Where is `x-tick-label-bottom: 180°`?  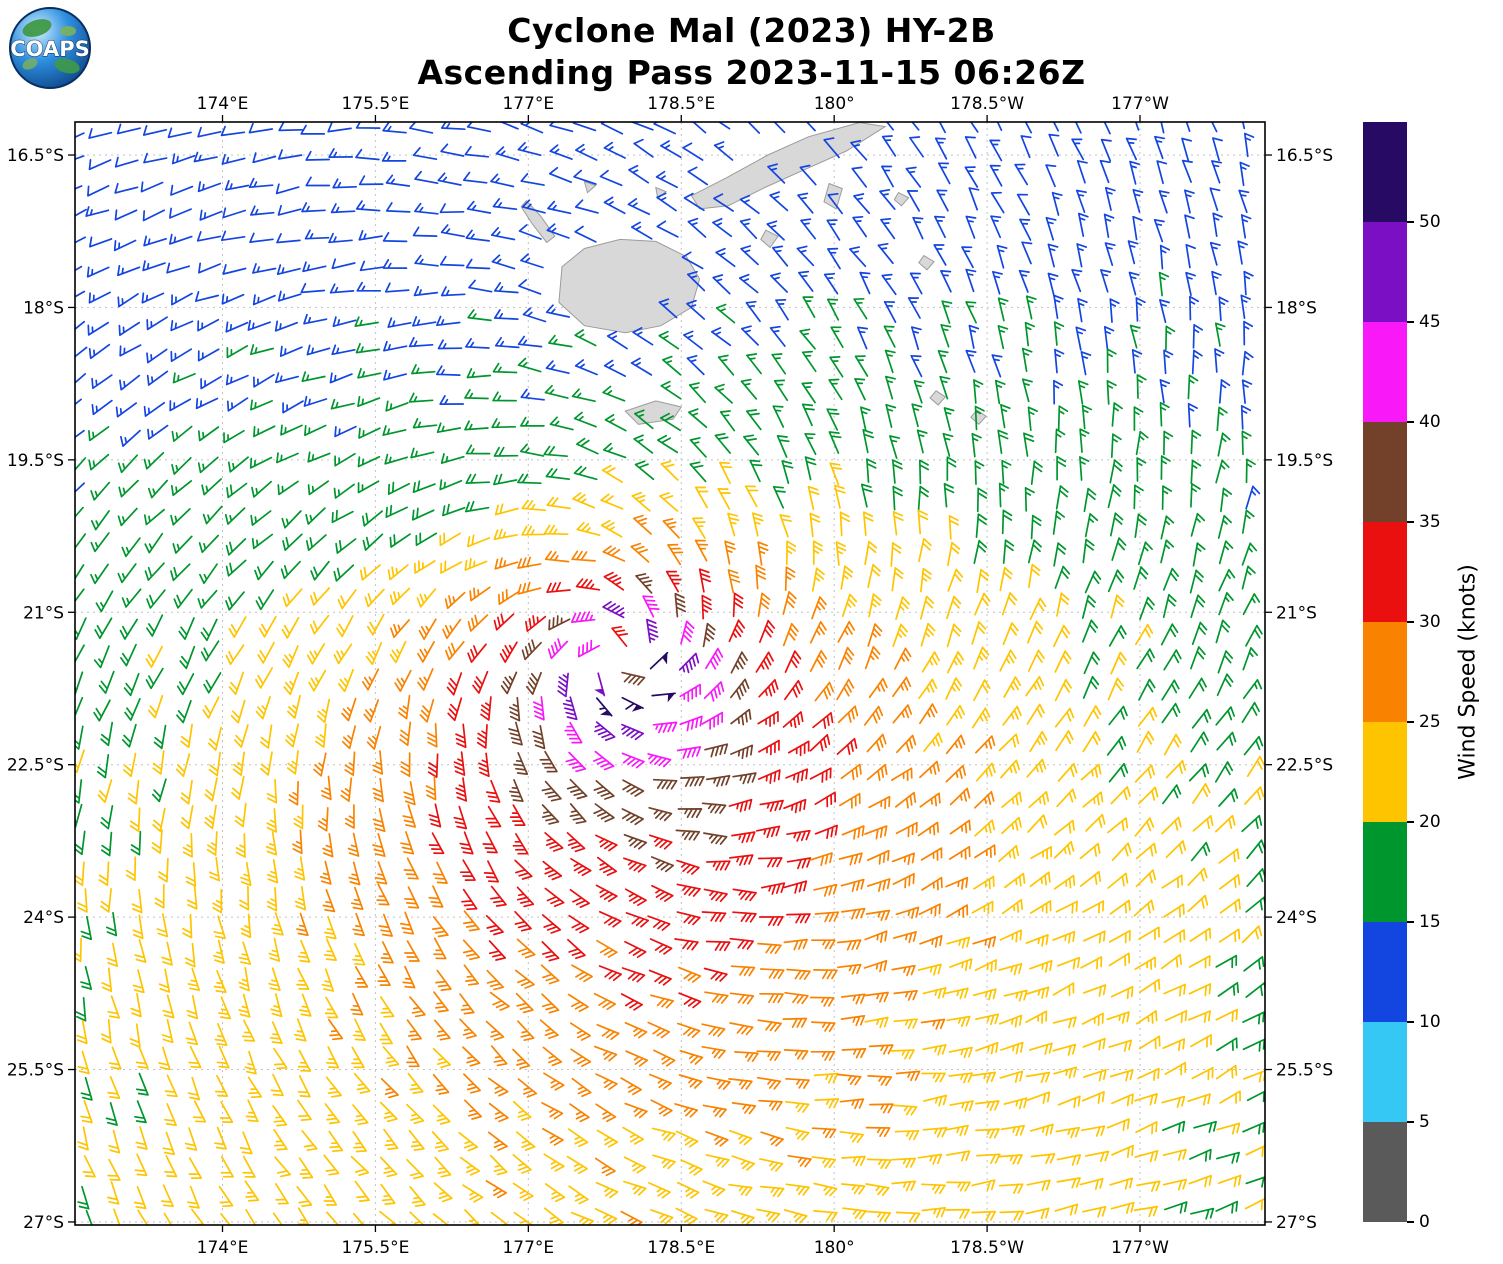
x-tick-label-bottom: 180° is located at coordinates (834, 1248).